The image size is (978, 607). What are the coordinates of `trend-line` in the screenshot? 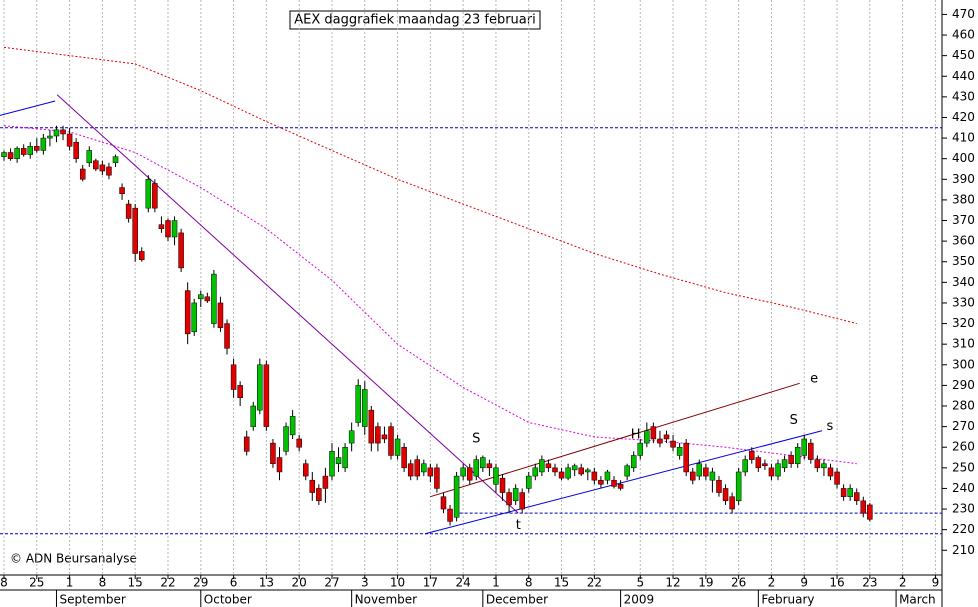 It's located at (623, 482).